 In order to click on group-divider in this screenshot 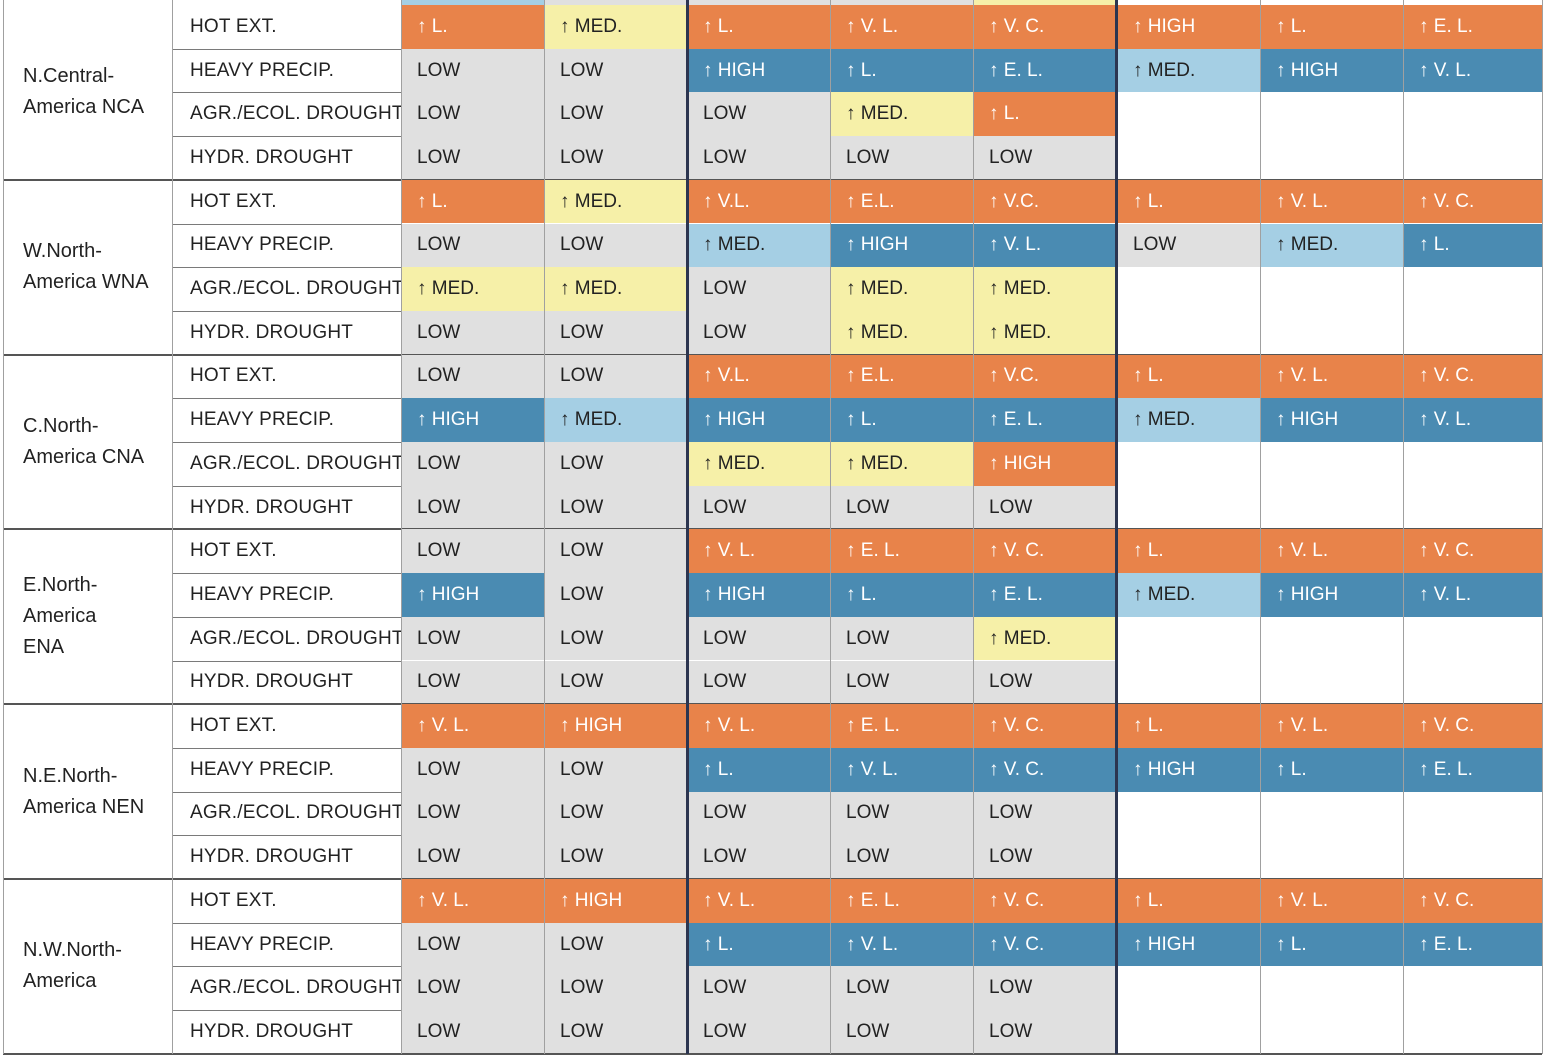, I will do `click(687, 527)`.